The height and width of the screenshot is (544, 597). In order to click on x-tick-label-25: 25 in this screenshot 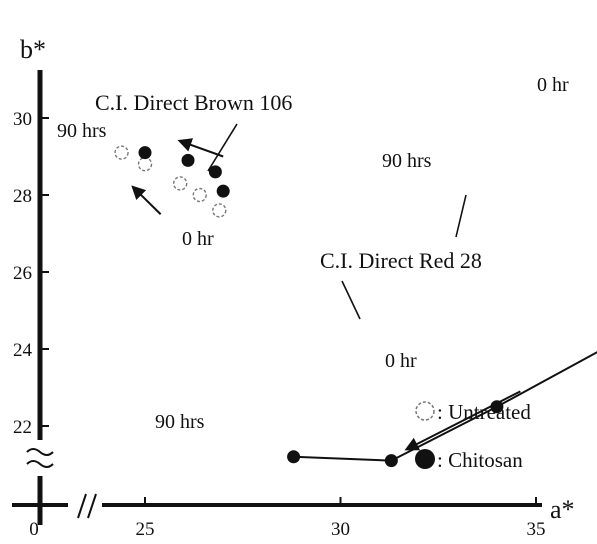, I will do `click(145, 529)`.